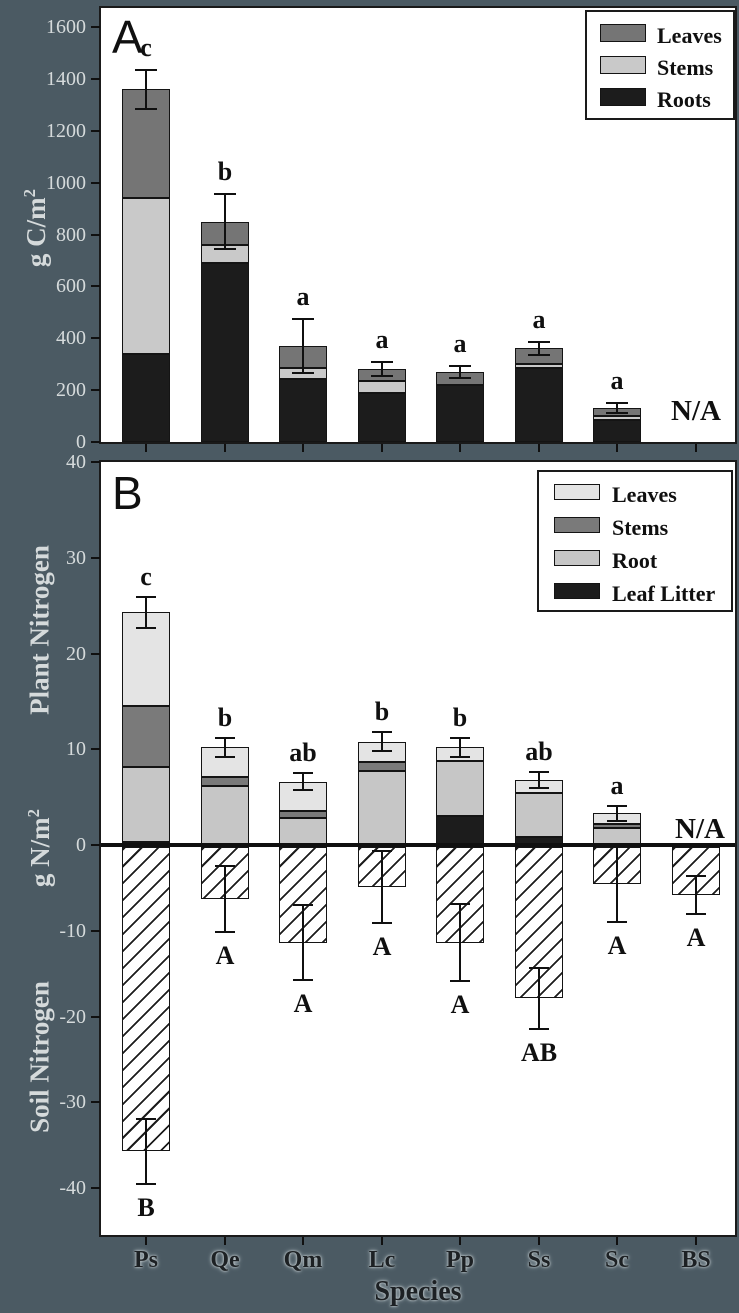 Image resolution: width=739 pixels, height=1313 pixels. Describe the element at coordinates (539, 354) in the screenshot. I see `panel-a-ss-error-cap` at that location.